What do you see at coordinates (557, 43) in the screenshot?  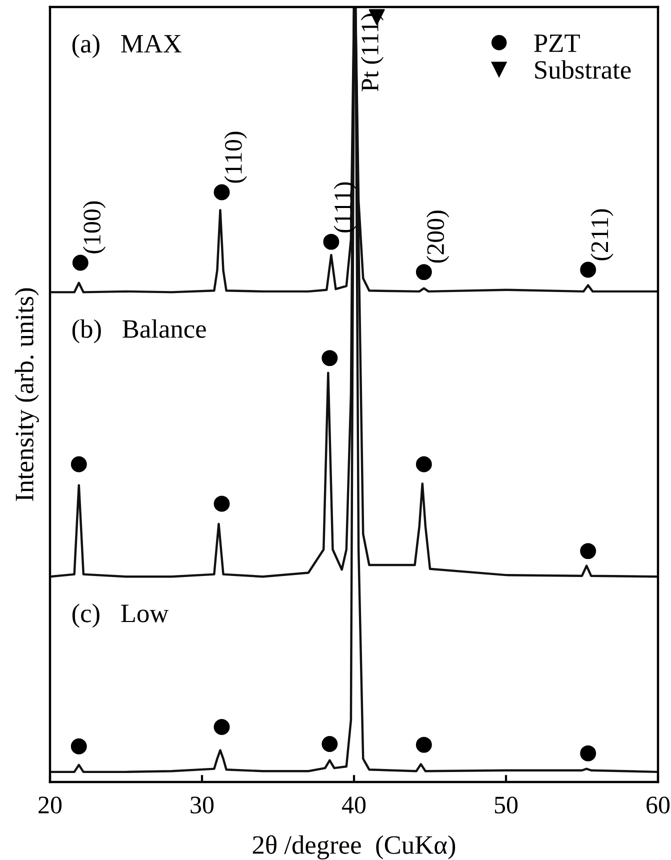 I see `legend-label: PZT` at bounding box center [557, 43].